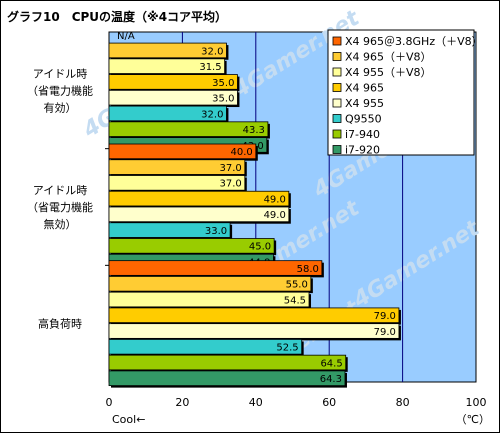 This screenshot has height=433, width=500. Describe the element at coordinates (362, 150) in the screenshot. I see `legend-label: i7-920` at that location.